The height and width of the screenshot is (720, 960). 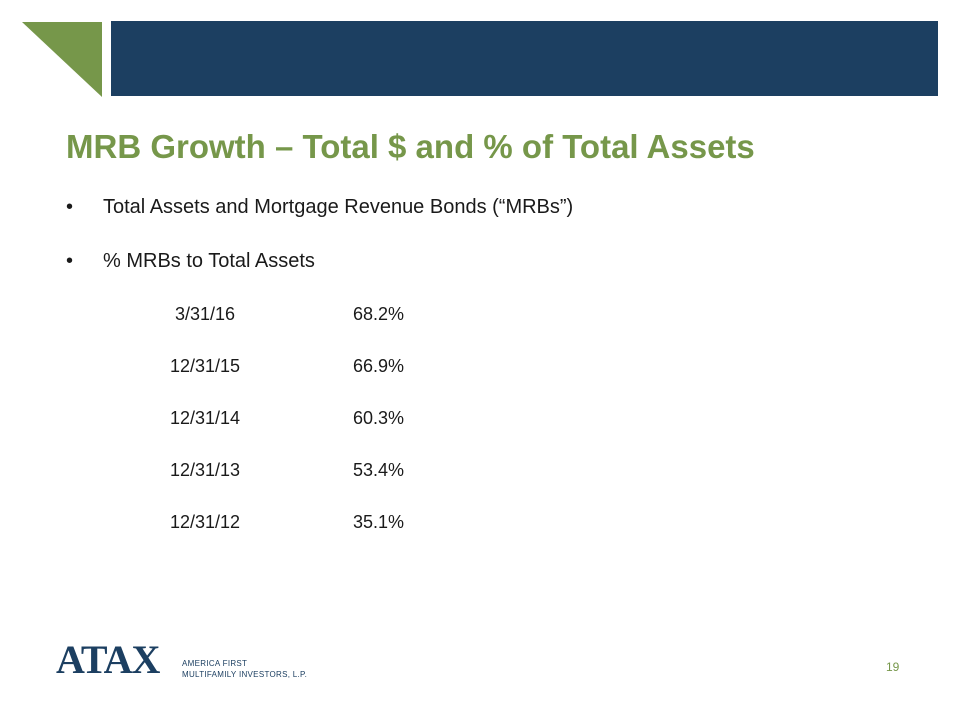 I want to click on list-item: 12/31/14 60.3%, so click(x=250, y=434).